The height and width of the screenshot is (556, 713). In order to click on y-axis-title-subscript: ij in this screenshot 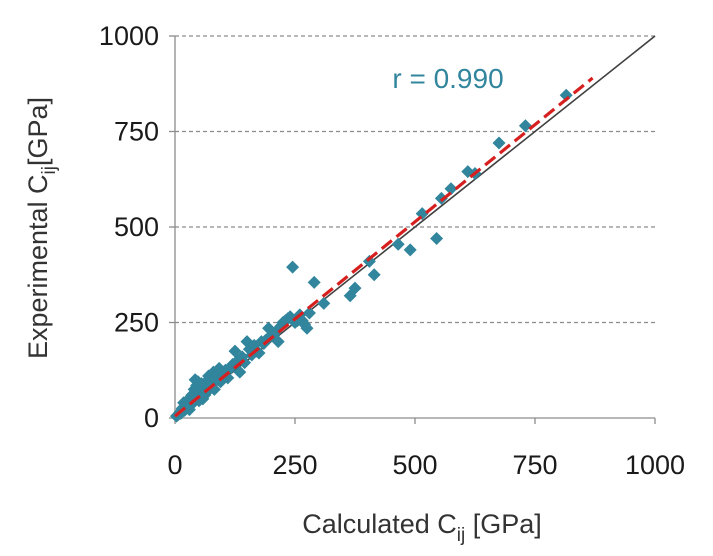, I will do `click(49, 170)`.